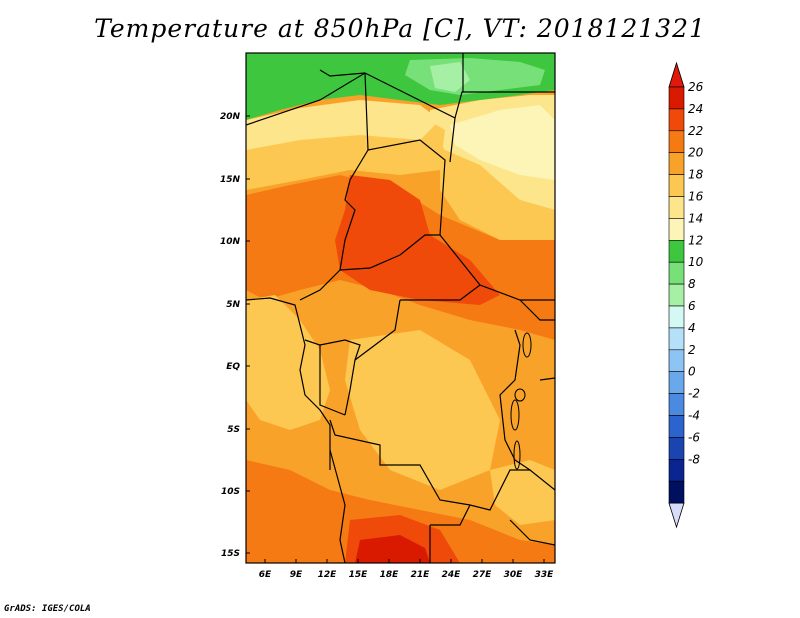 The height and width of the screenshot is (618, 800). What do you see at coordinates (694, 416) in the screenshot?
I see `colorbar-label: -4` at bounding box center [694, 416].